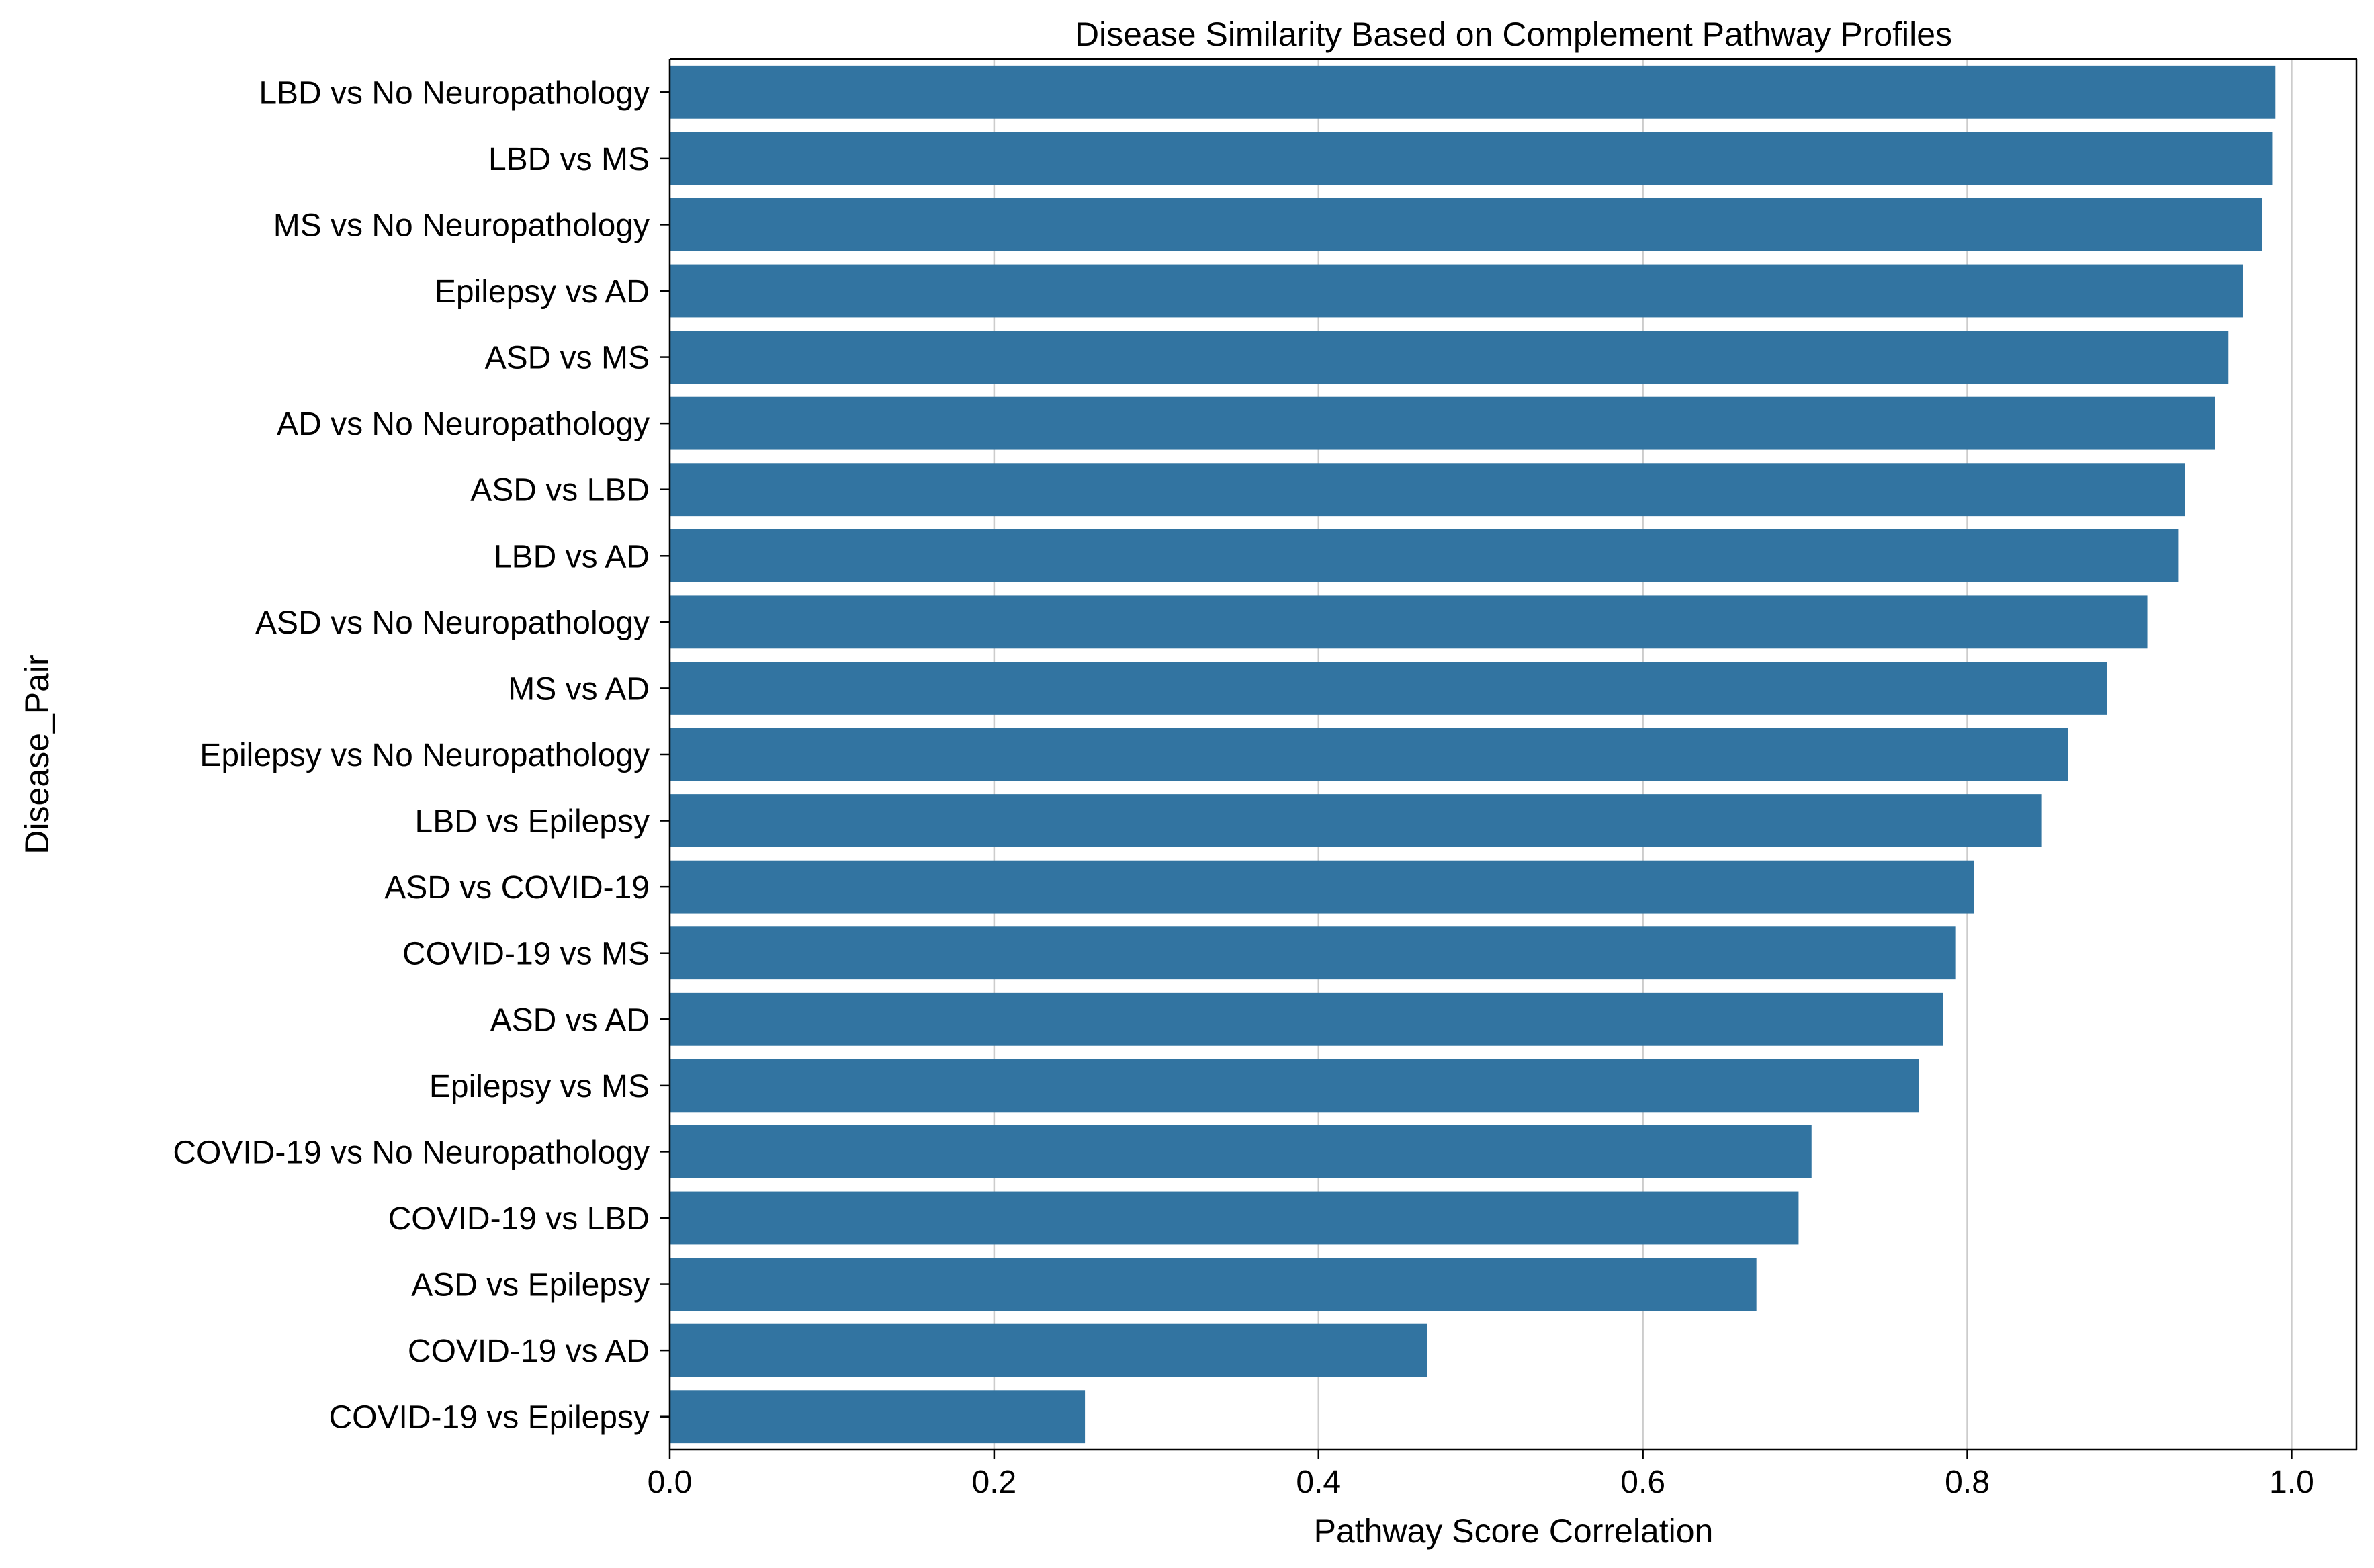 This screenshot has width=2374, height=1568. Describe the element at coordinates (1514, 1531) in the screenshot. I see `x-axis-label: Pathway Score Correlation` at that location.